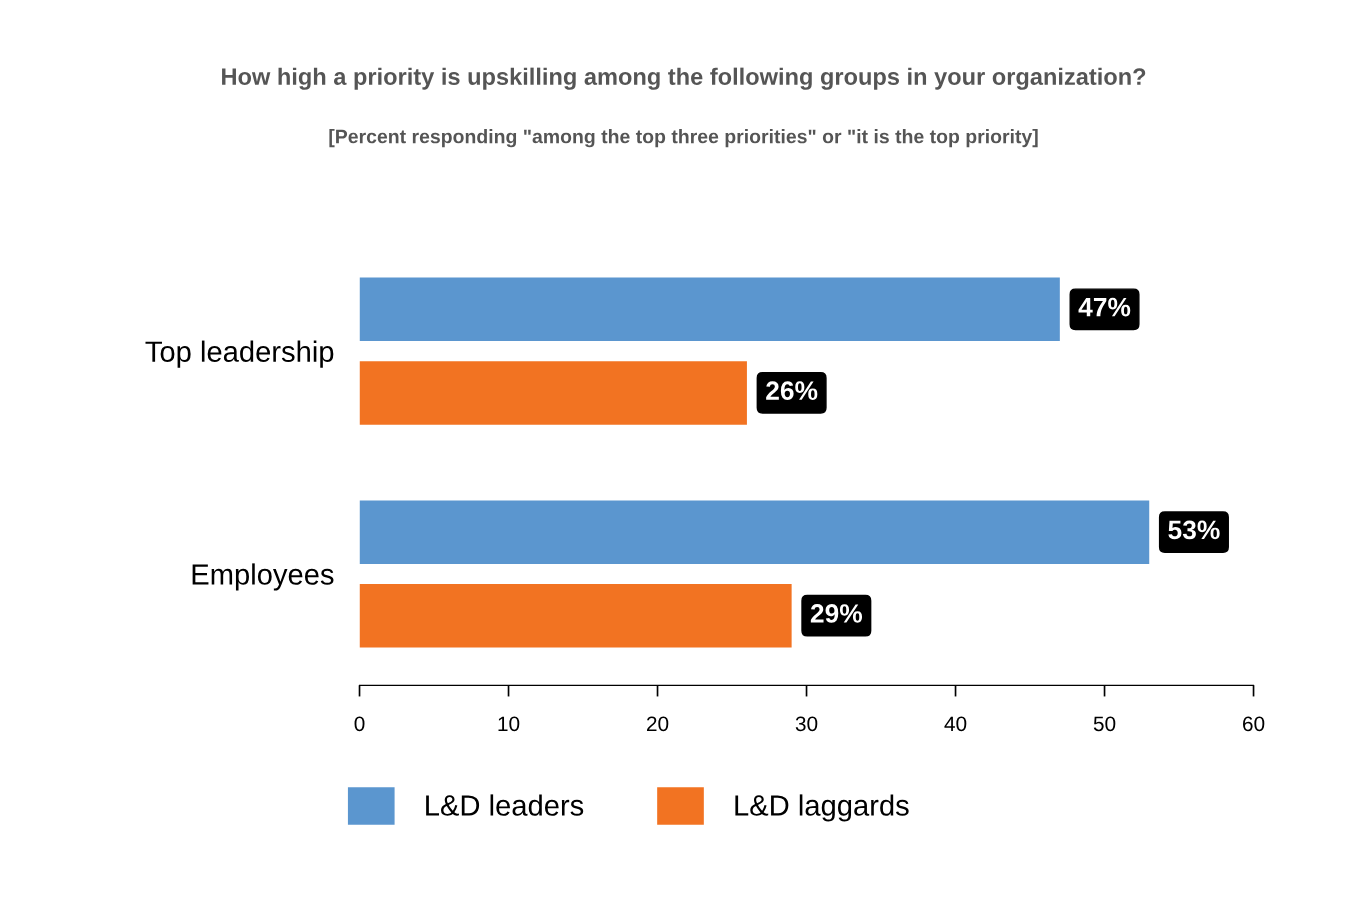  I want to click on legend-label: L&D laggards, so click(822, 808).